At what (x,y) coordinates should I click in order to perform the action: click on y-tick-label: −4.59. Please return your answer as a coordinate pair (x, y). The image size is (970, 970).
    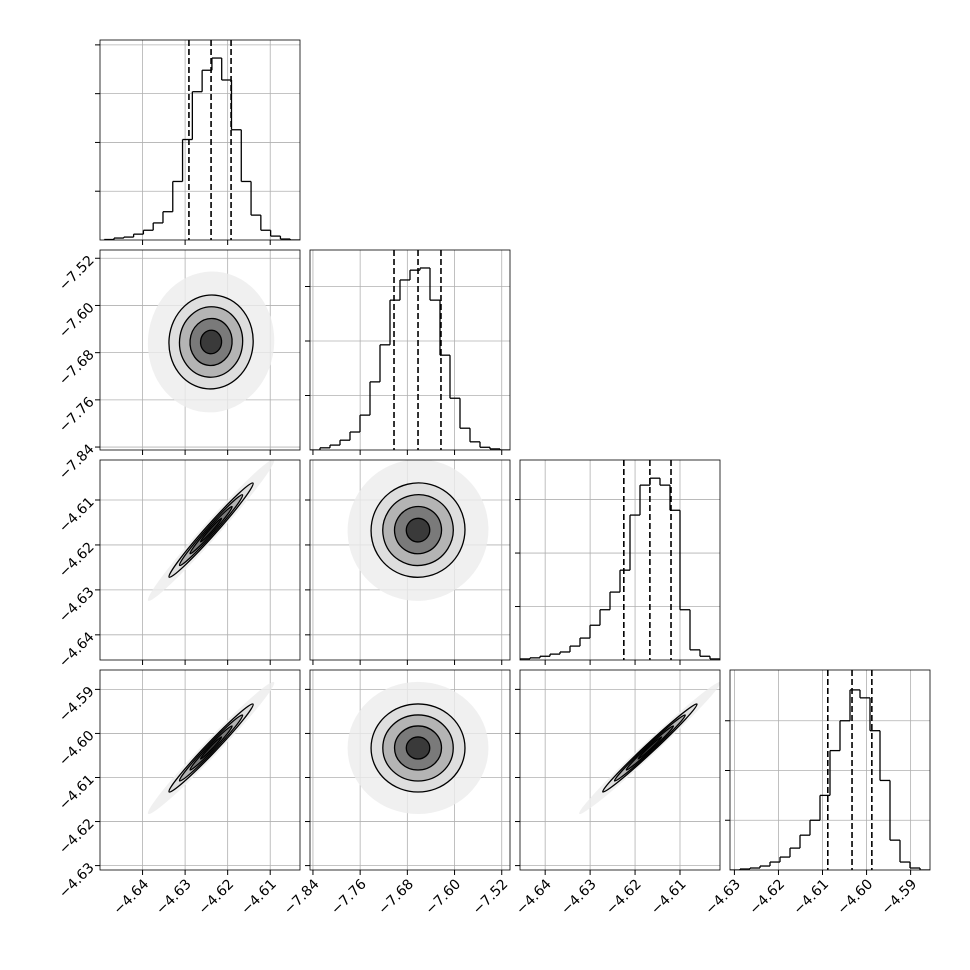
    Looking at the image, I should click on (77, 705).